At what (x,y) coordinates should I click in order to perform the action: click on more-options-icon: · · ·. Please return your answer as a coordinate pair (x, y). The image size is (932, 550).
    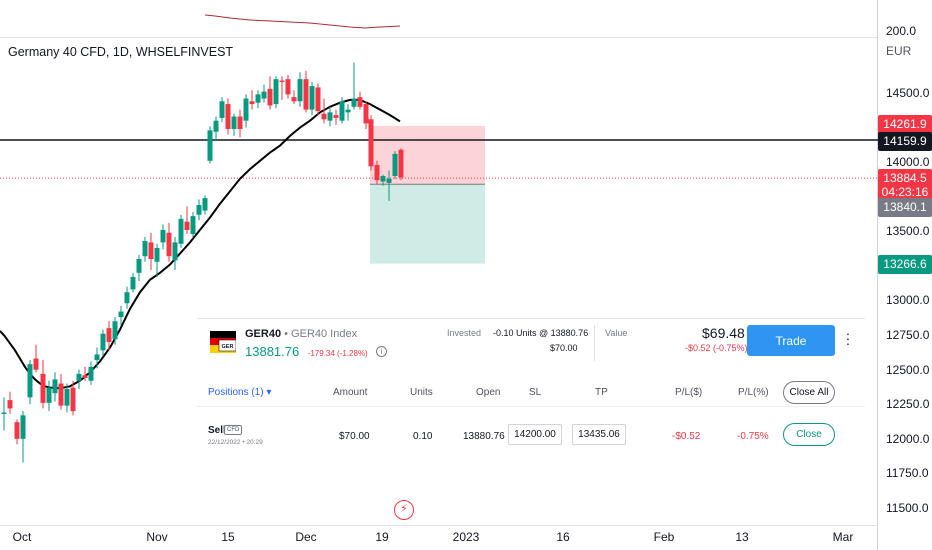
    Looking at the image, I should click on (848, 338).